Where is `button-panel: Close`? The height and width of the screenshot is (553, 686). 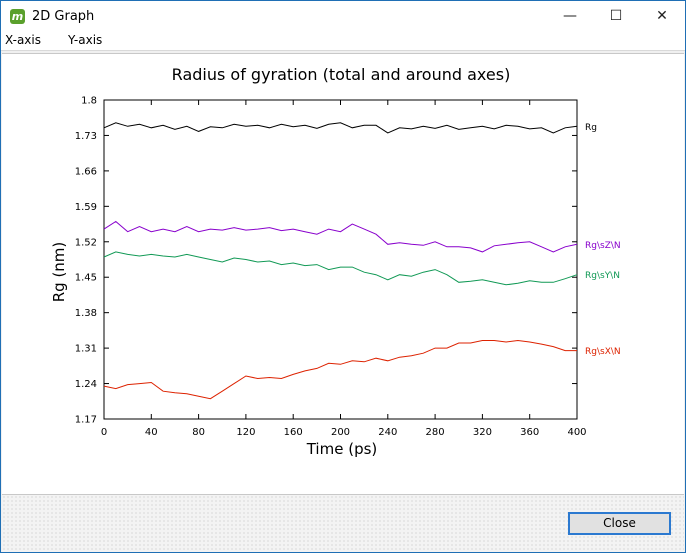 button-panel: Close is located at coordinates (343, 523).